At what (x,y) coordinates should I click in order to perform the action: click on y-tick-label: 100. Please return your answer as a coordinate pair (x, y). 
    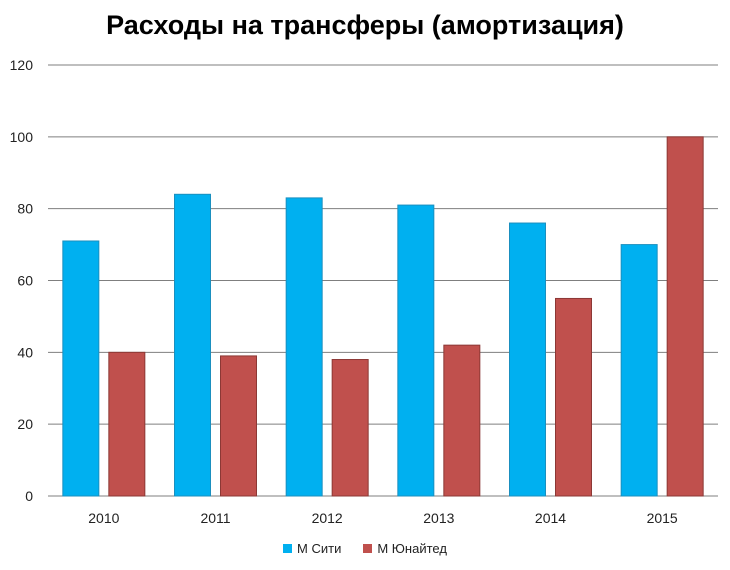
    Looking at the image, I should click on (22, 137).